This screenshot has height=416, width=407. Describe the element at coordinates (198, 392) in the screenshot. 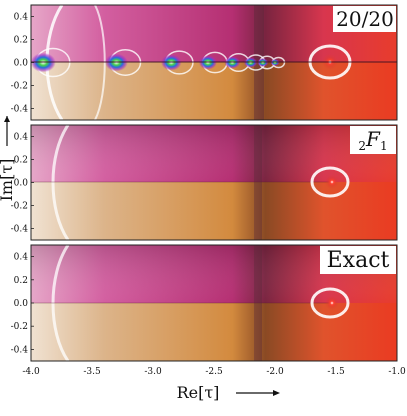

I see `x-axis-label: Re[τ]` at that location.